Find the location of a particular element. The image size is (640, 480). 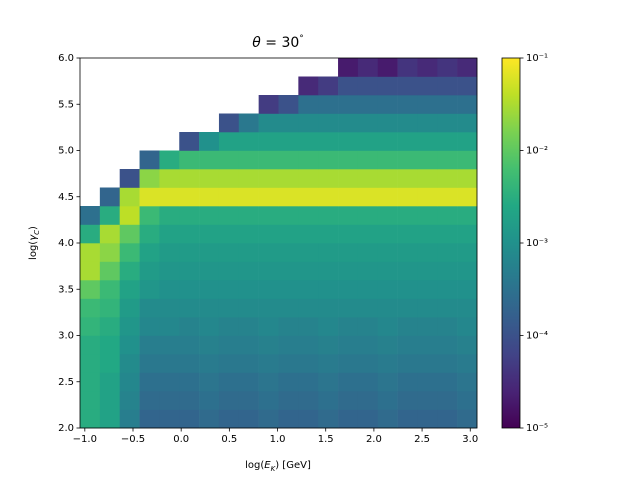

ylab-part: γ is located at coordinates (33, 237).